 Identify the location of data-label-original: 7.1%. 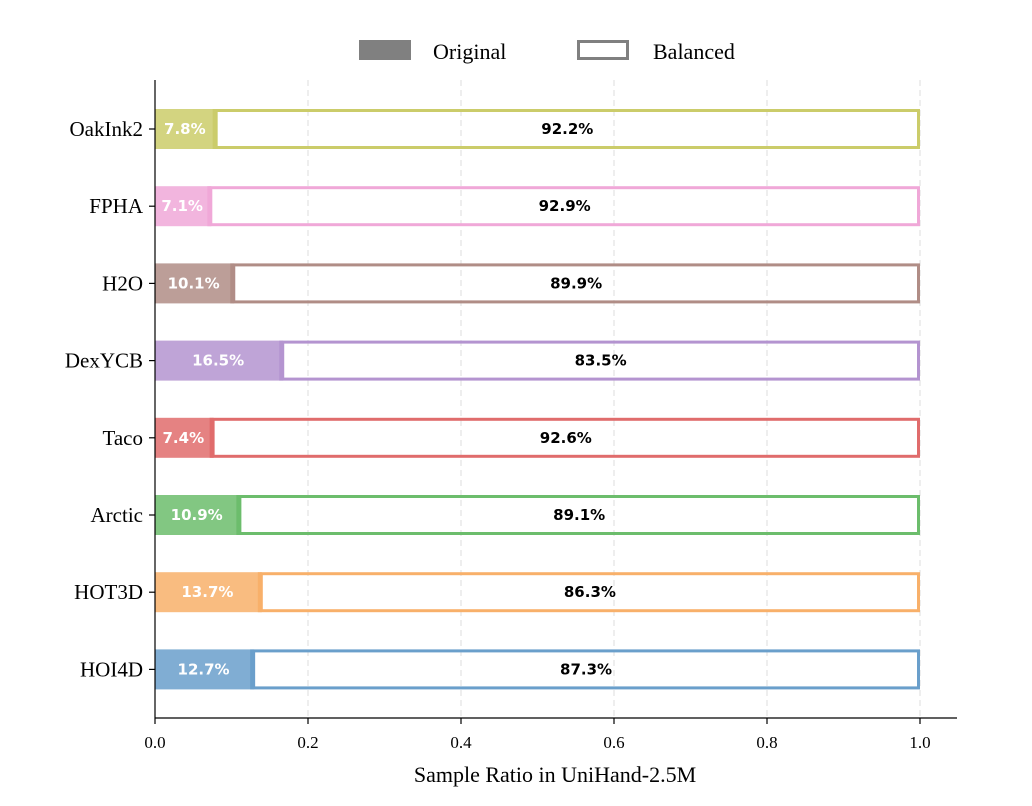
(182, 206).